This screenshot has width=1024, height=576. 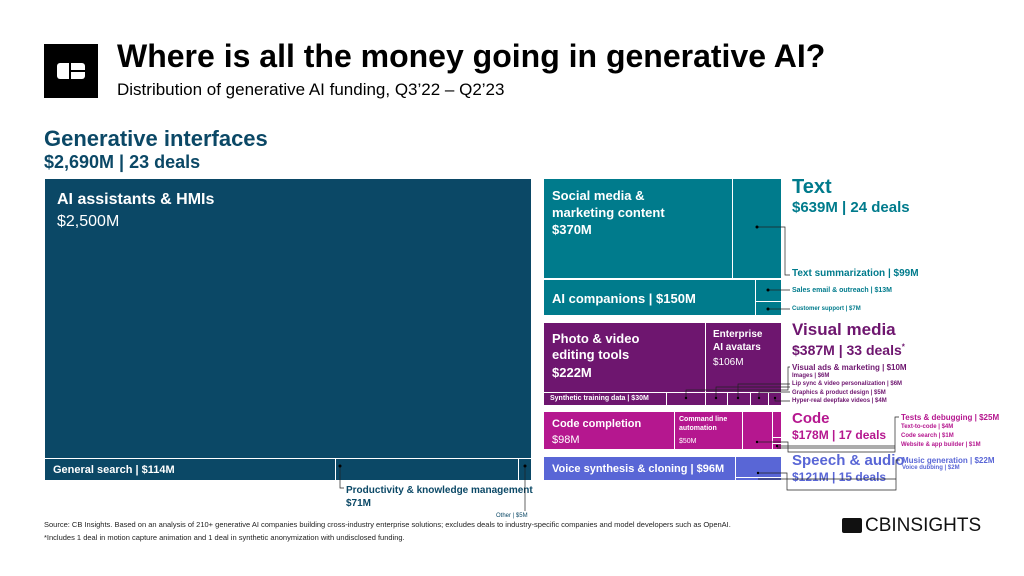 What do you see at coordinates (847, 384) in the screenshot?
I see `lip-sync-label: Lip sync & video personalization | $6M` at bounding box center [847, 384].